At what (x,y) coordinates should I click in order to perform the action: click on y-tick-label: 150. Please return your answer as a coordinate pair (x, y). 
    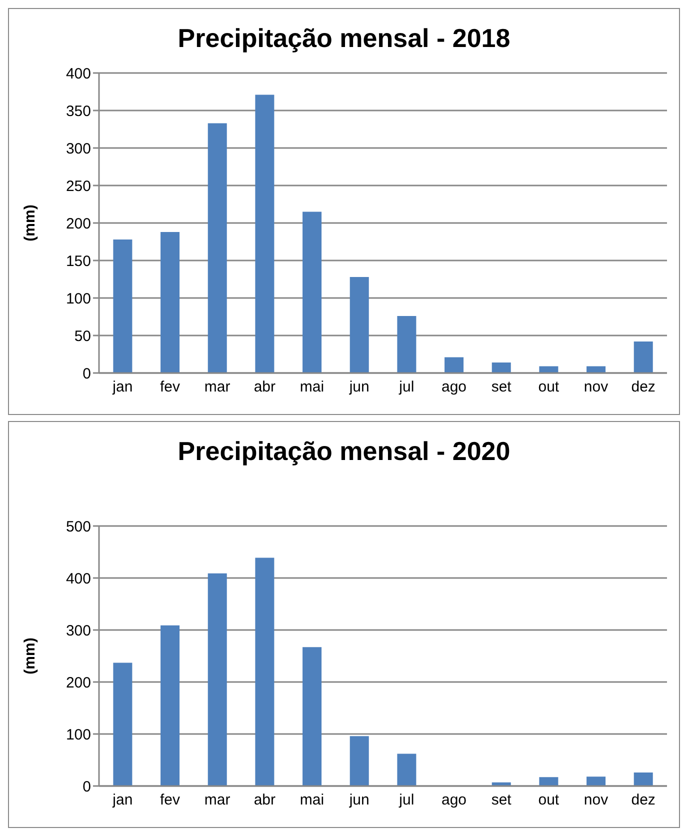
    Looking at the image, I should click on (78, 261).